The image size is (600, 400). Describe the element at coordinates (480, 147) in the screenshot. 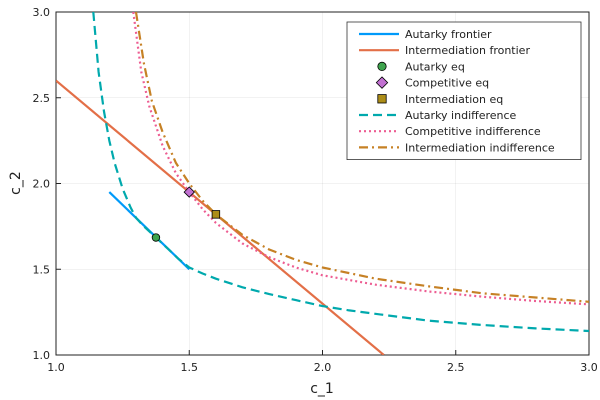

I see `legend-intermediation-indifference-label: Intermediation indifference` at that location.